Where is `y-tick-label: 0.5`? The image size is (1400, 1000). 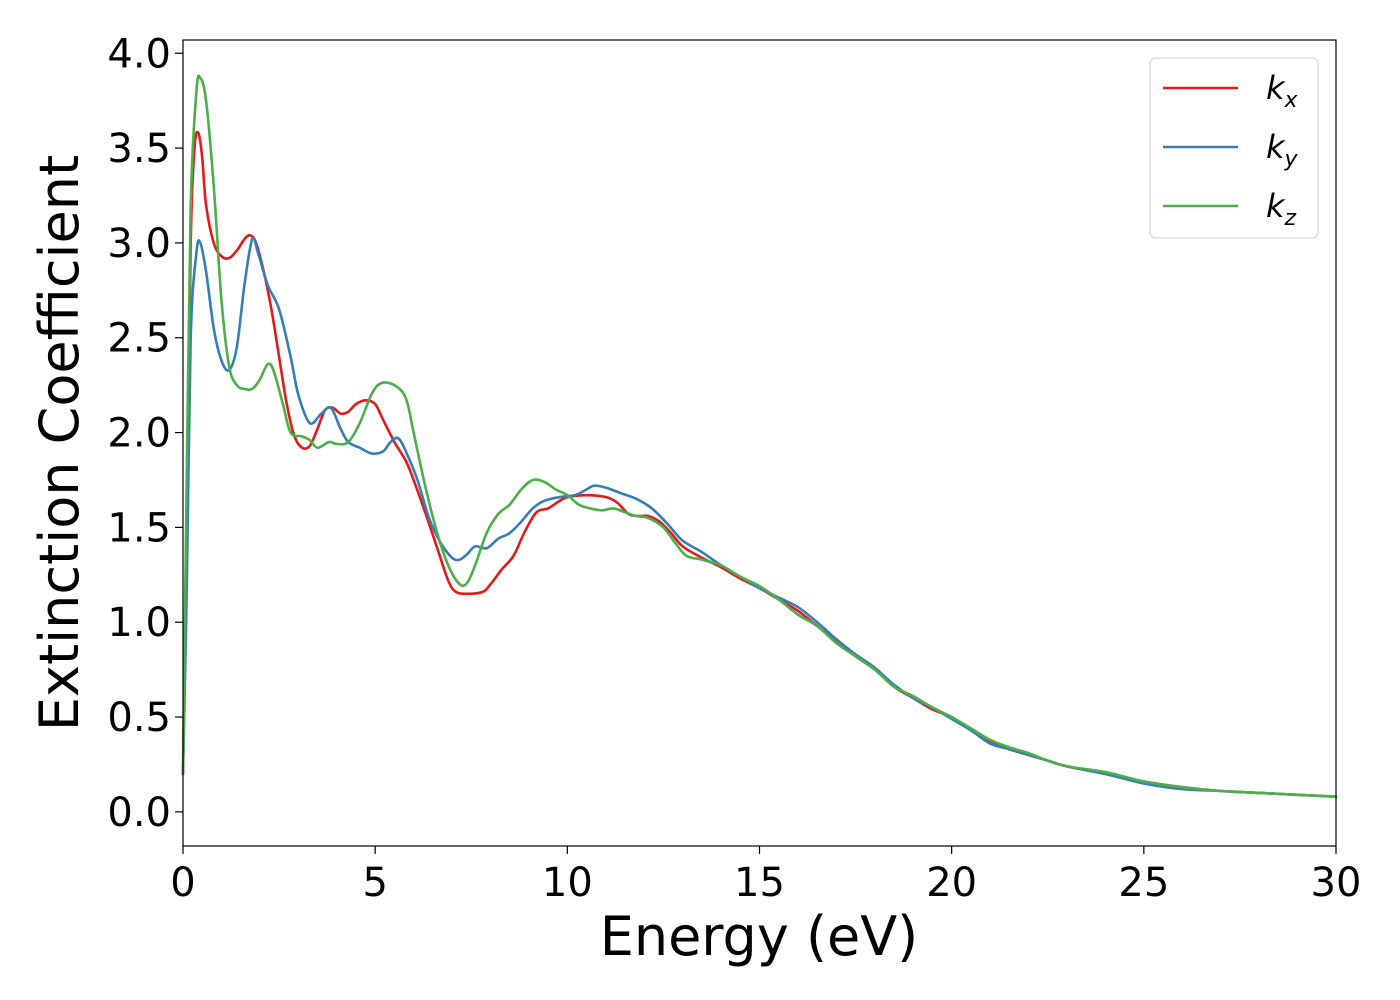 y-tick-label: 0.5 is located at coordinates (139, 718).